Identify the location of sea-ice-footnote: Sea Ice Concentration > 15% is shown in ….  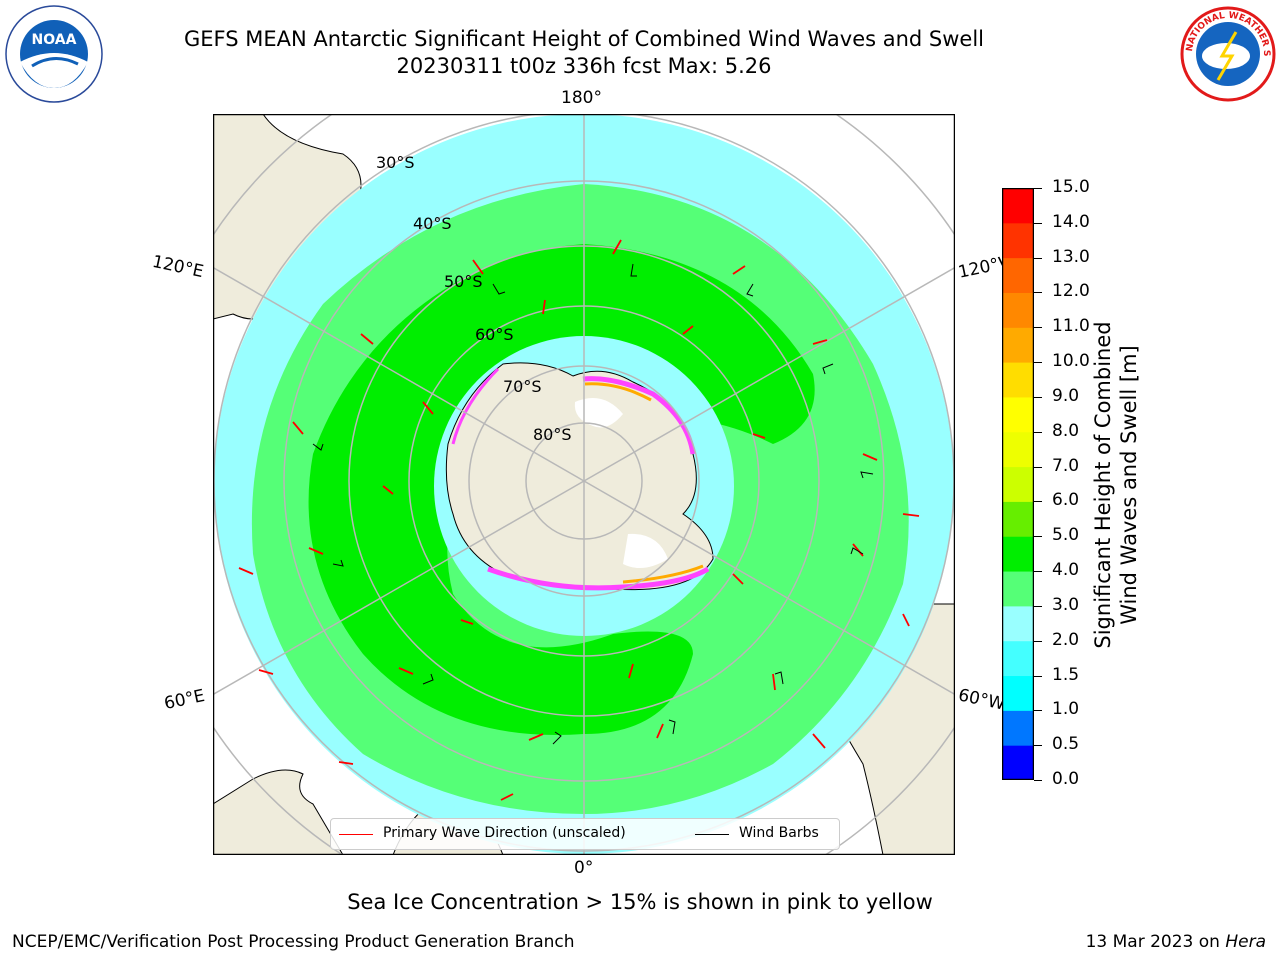
(640, 902).